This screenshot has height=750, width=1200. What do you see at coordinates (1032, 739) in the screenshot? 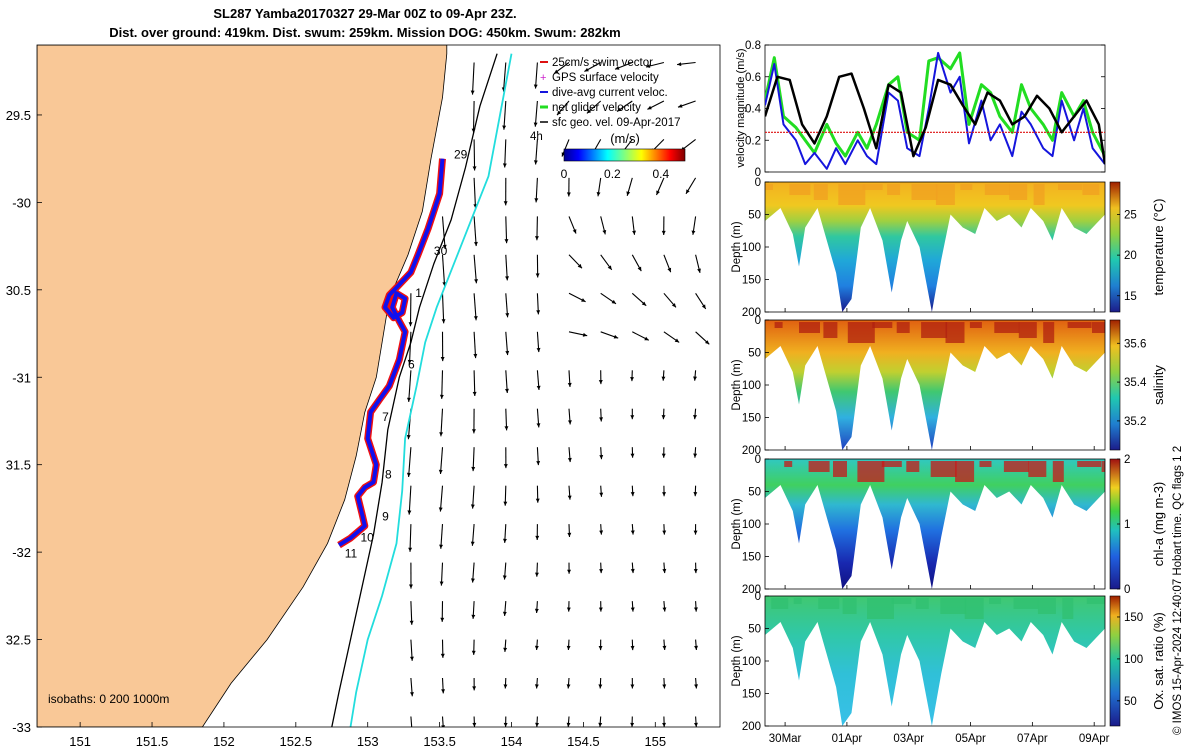
I see `date-tick: 07Apr` at bounding box center [1032, 739].